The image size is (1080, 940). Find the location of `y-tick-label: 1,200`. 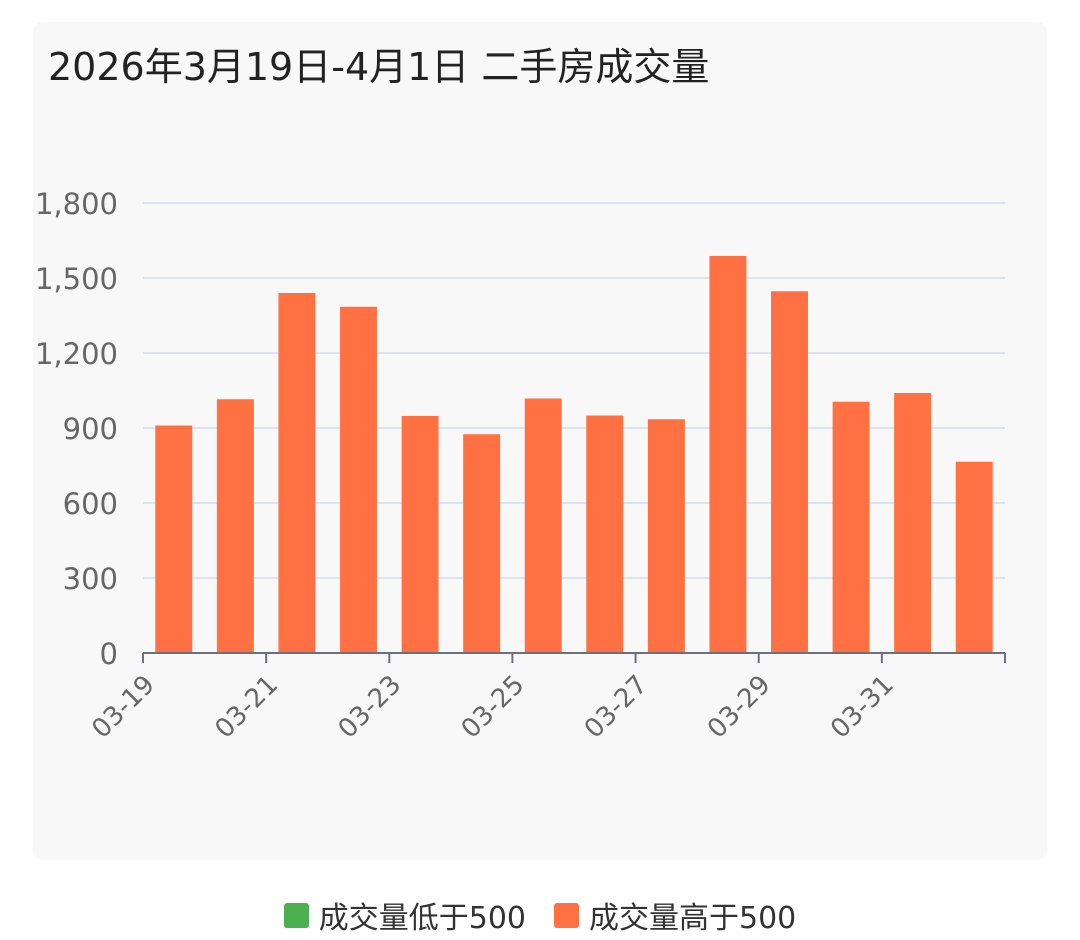

y-tick-label: 1,200 is located at coordinates (76, 354).